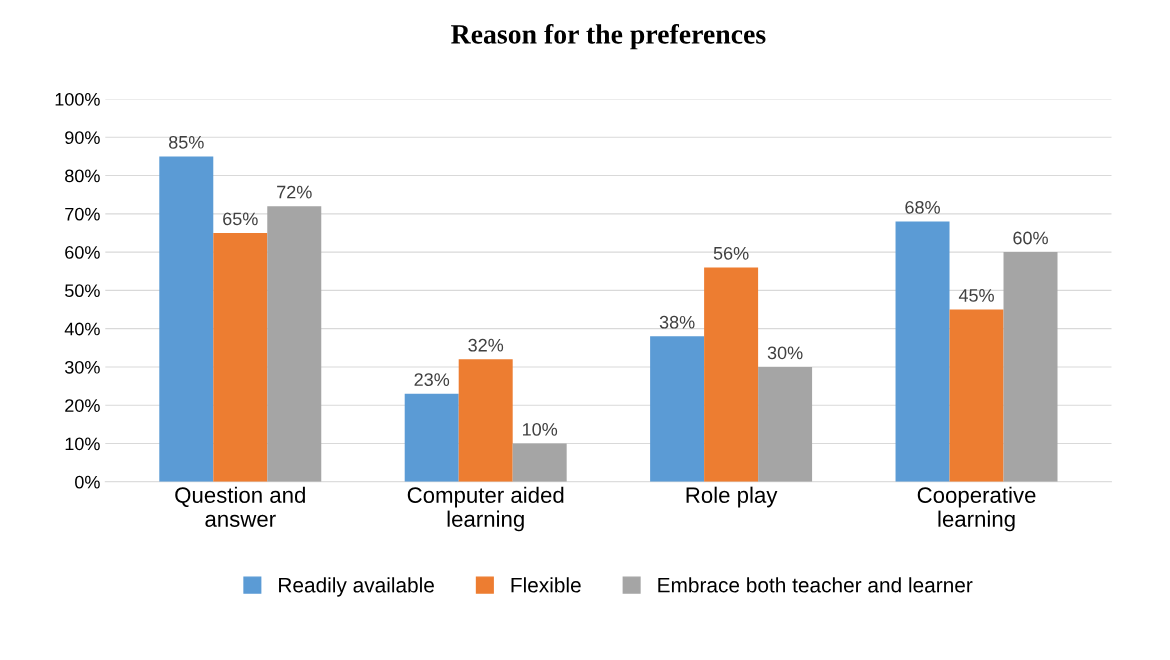 This screenshot has height=660, width=1170. What do you see at coordinates (731, 253) in the screenshot?
I see `data-label: 56%` at bounding box center [731, 253].